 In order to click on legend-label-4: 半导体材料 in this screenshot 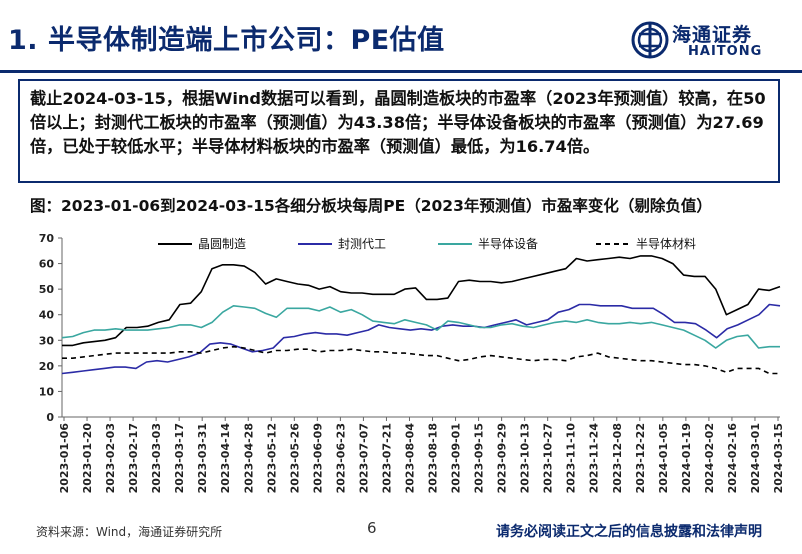, I will do `click(666, 244)`.